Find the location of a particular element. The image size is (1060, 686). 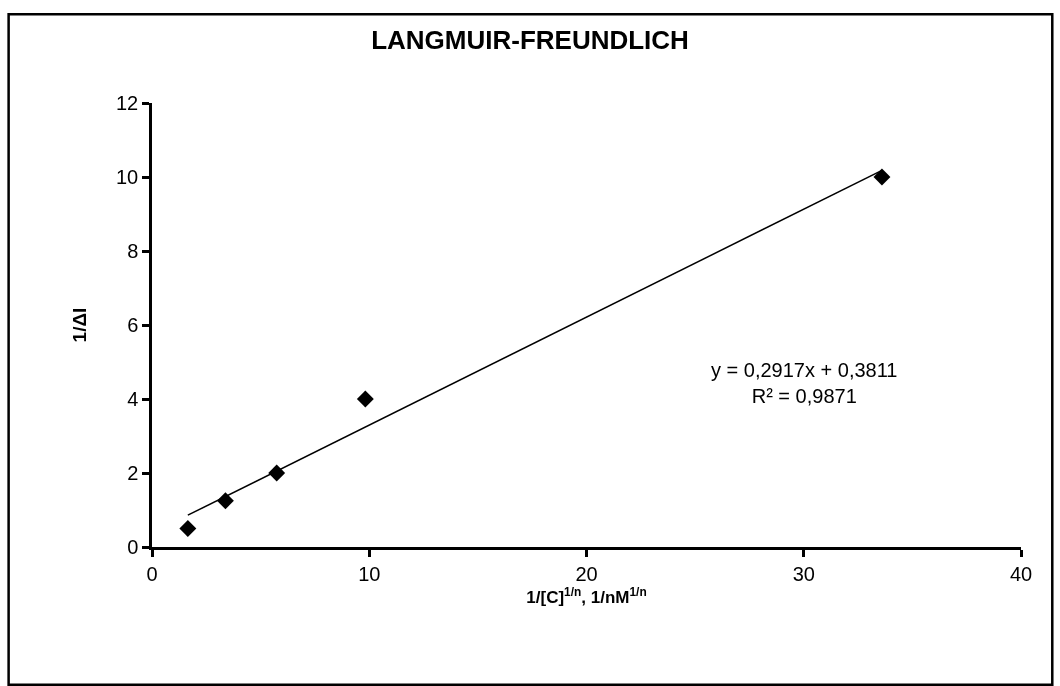

x-tick-label: 40 is located at coordinates (1021, 573).